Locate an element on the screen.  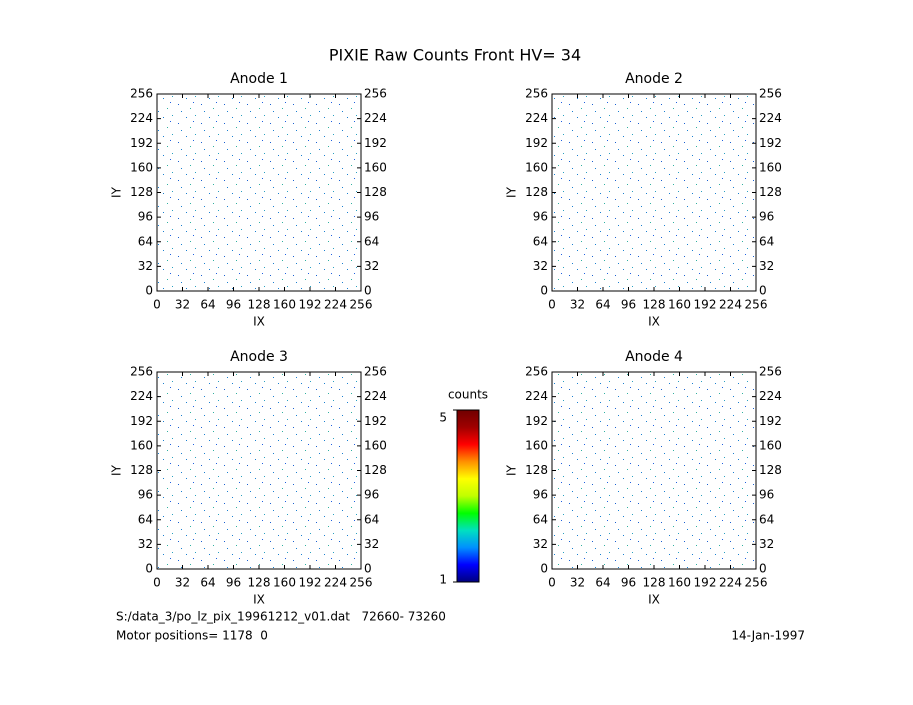
colorbar-label: counts is located at coordinates (468, 395).